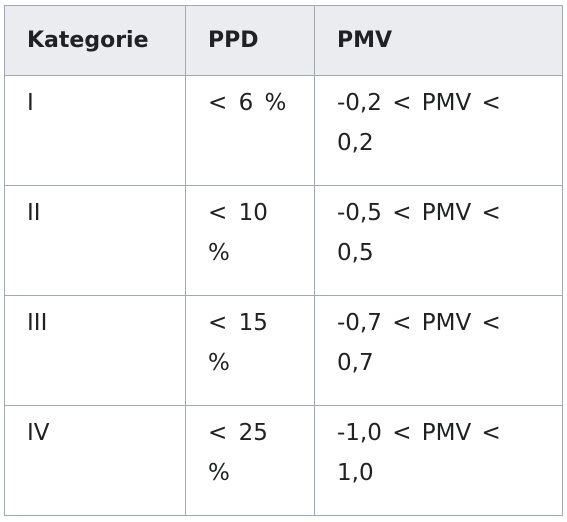 This screenshot has height=522, width=567. What do you see at coordinates (250, 460) in the screenshot?
I see `cell-ppd: < 25 %` at bounding box center [250, 460].